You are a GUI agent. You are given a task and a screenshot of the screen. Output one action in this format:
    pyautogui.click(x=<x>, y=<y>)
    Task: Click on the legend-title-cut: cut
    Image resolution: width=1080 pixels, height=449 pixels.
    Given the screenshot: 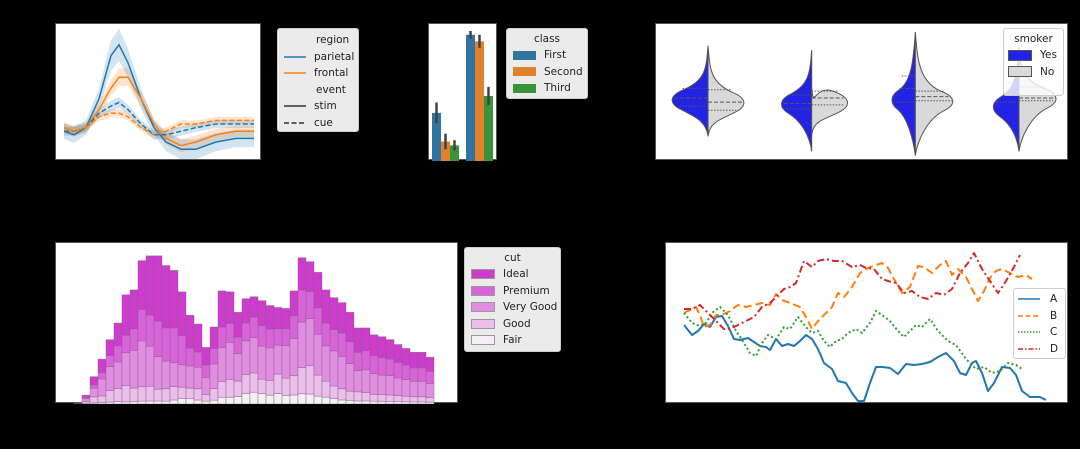 What is the action you would take?
    pyautogui.click(x=512, y=258)
    